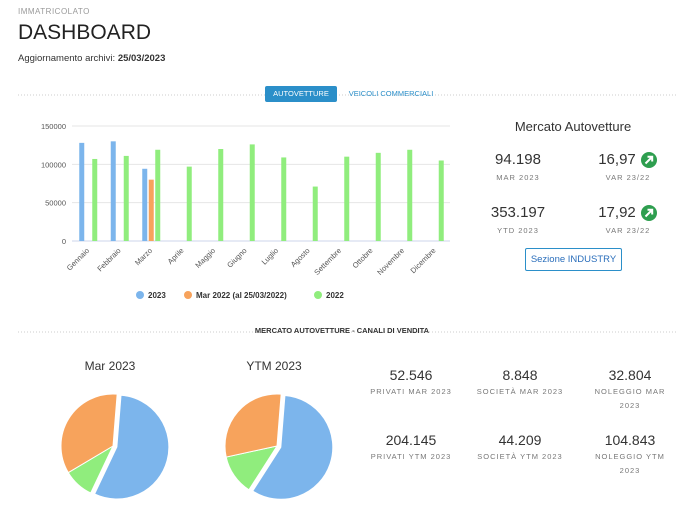 Image resolution: width=684 pixels, height=512 pixels. What do you see at coordinates (411, 440) in the screenshot?
I see `kpi-value: 204.145` at bounding box center [411, 440].